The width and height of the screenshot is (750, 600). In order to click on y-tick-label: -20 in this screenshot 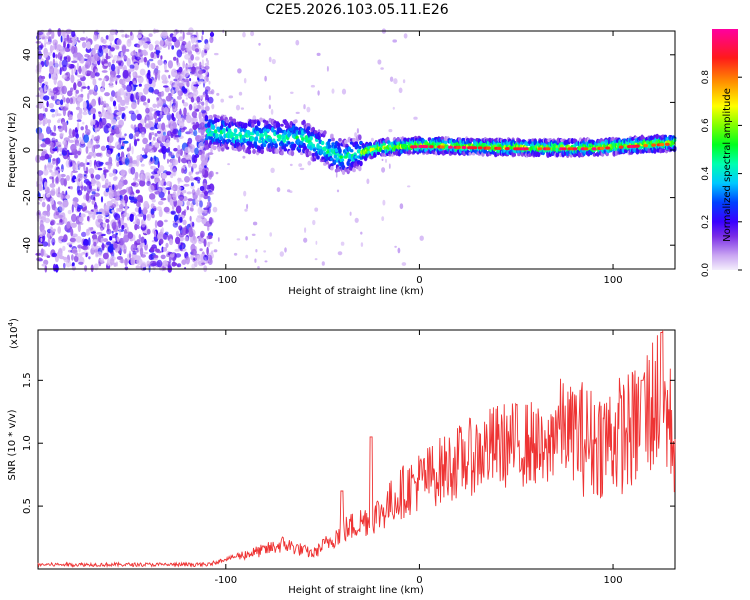, I will do `click(27, 197)`.